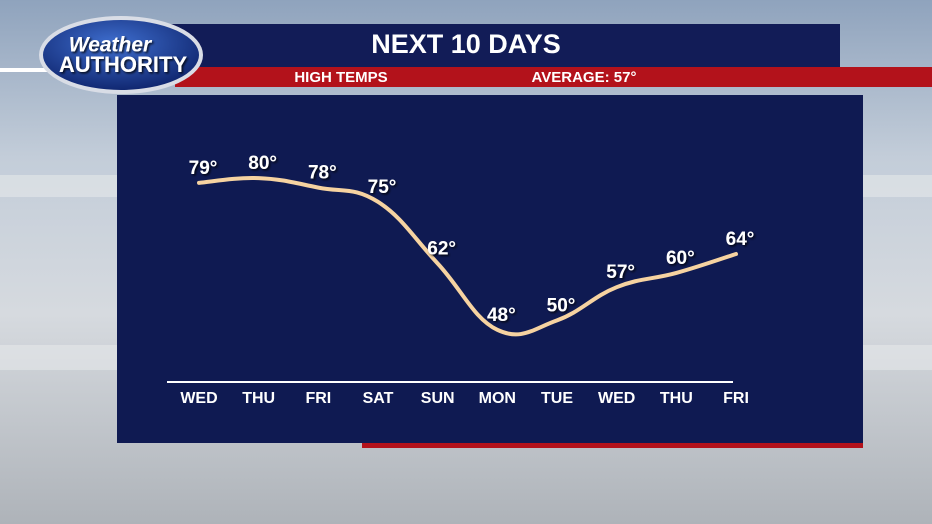 This screenshot has height=524, width=932. Describe the element at coordinates (740, 239) in the screenshot. I see `value-label: 64°` at that location.